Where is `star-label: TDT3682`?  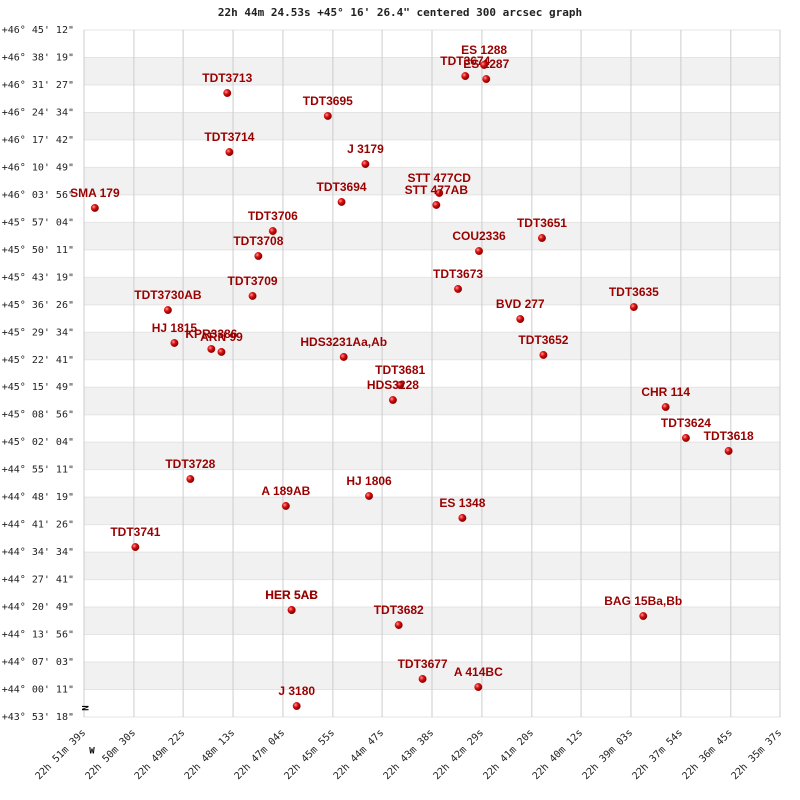
star-label: TDT3682 is located at coordinates (399, 610).